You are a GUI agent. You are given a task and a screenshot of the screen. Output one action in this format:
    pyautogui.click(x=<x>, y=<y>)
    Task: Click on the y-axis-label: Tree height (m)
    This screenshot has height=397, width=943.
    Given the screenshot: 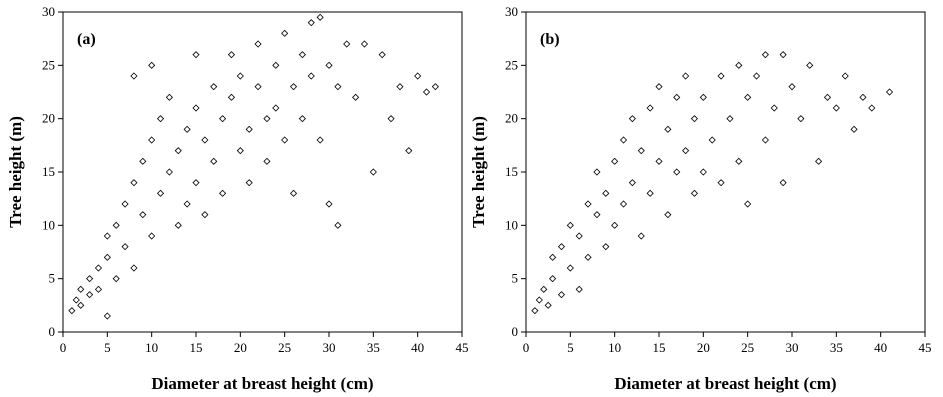 What is the action you would take?
    pyautogui.click(x=478, y=172)
    